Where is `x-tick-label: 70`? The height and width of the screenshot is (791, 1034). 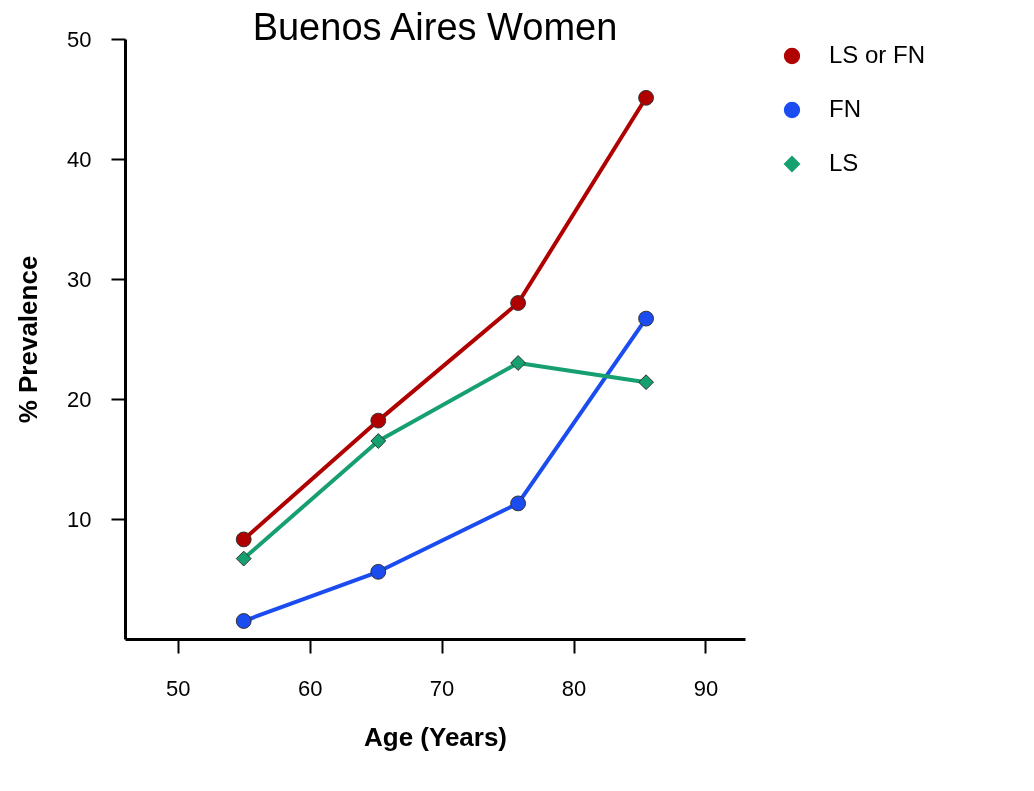
x-tick-label: 70 is located at coordinates (442, 688).